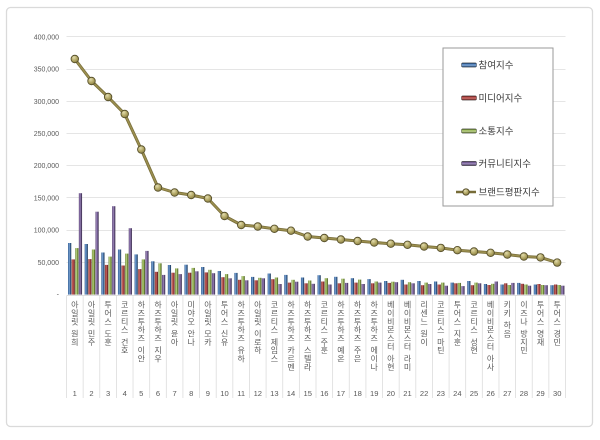 The height and width of the screenshot is (440, 600). What do you see at coordinates (46, 166) in the screenshot?
I see `svg-text: 200,000` at bounding box center [46, 166].